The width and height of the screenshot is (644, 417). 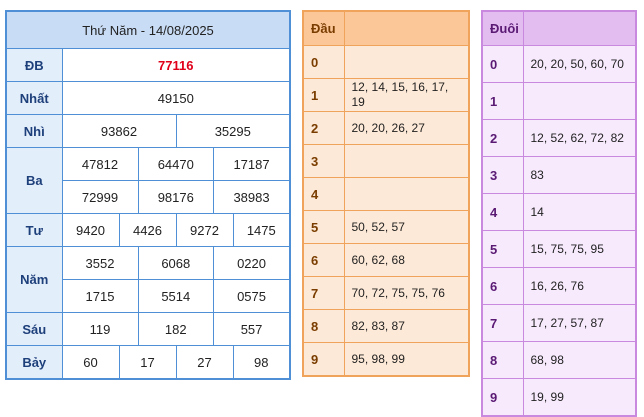 What do you see at coordinates (502, 323) in the screenshot?
I see `duoi-key: 7` at bounding box center [502, 323].